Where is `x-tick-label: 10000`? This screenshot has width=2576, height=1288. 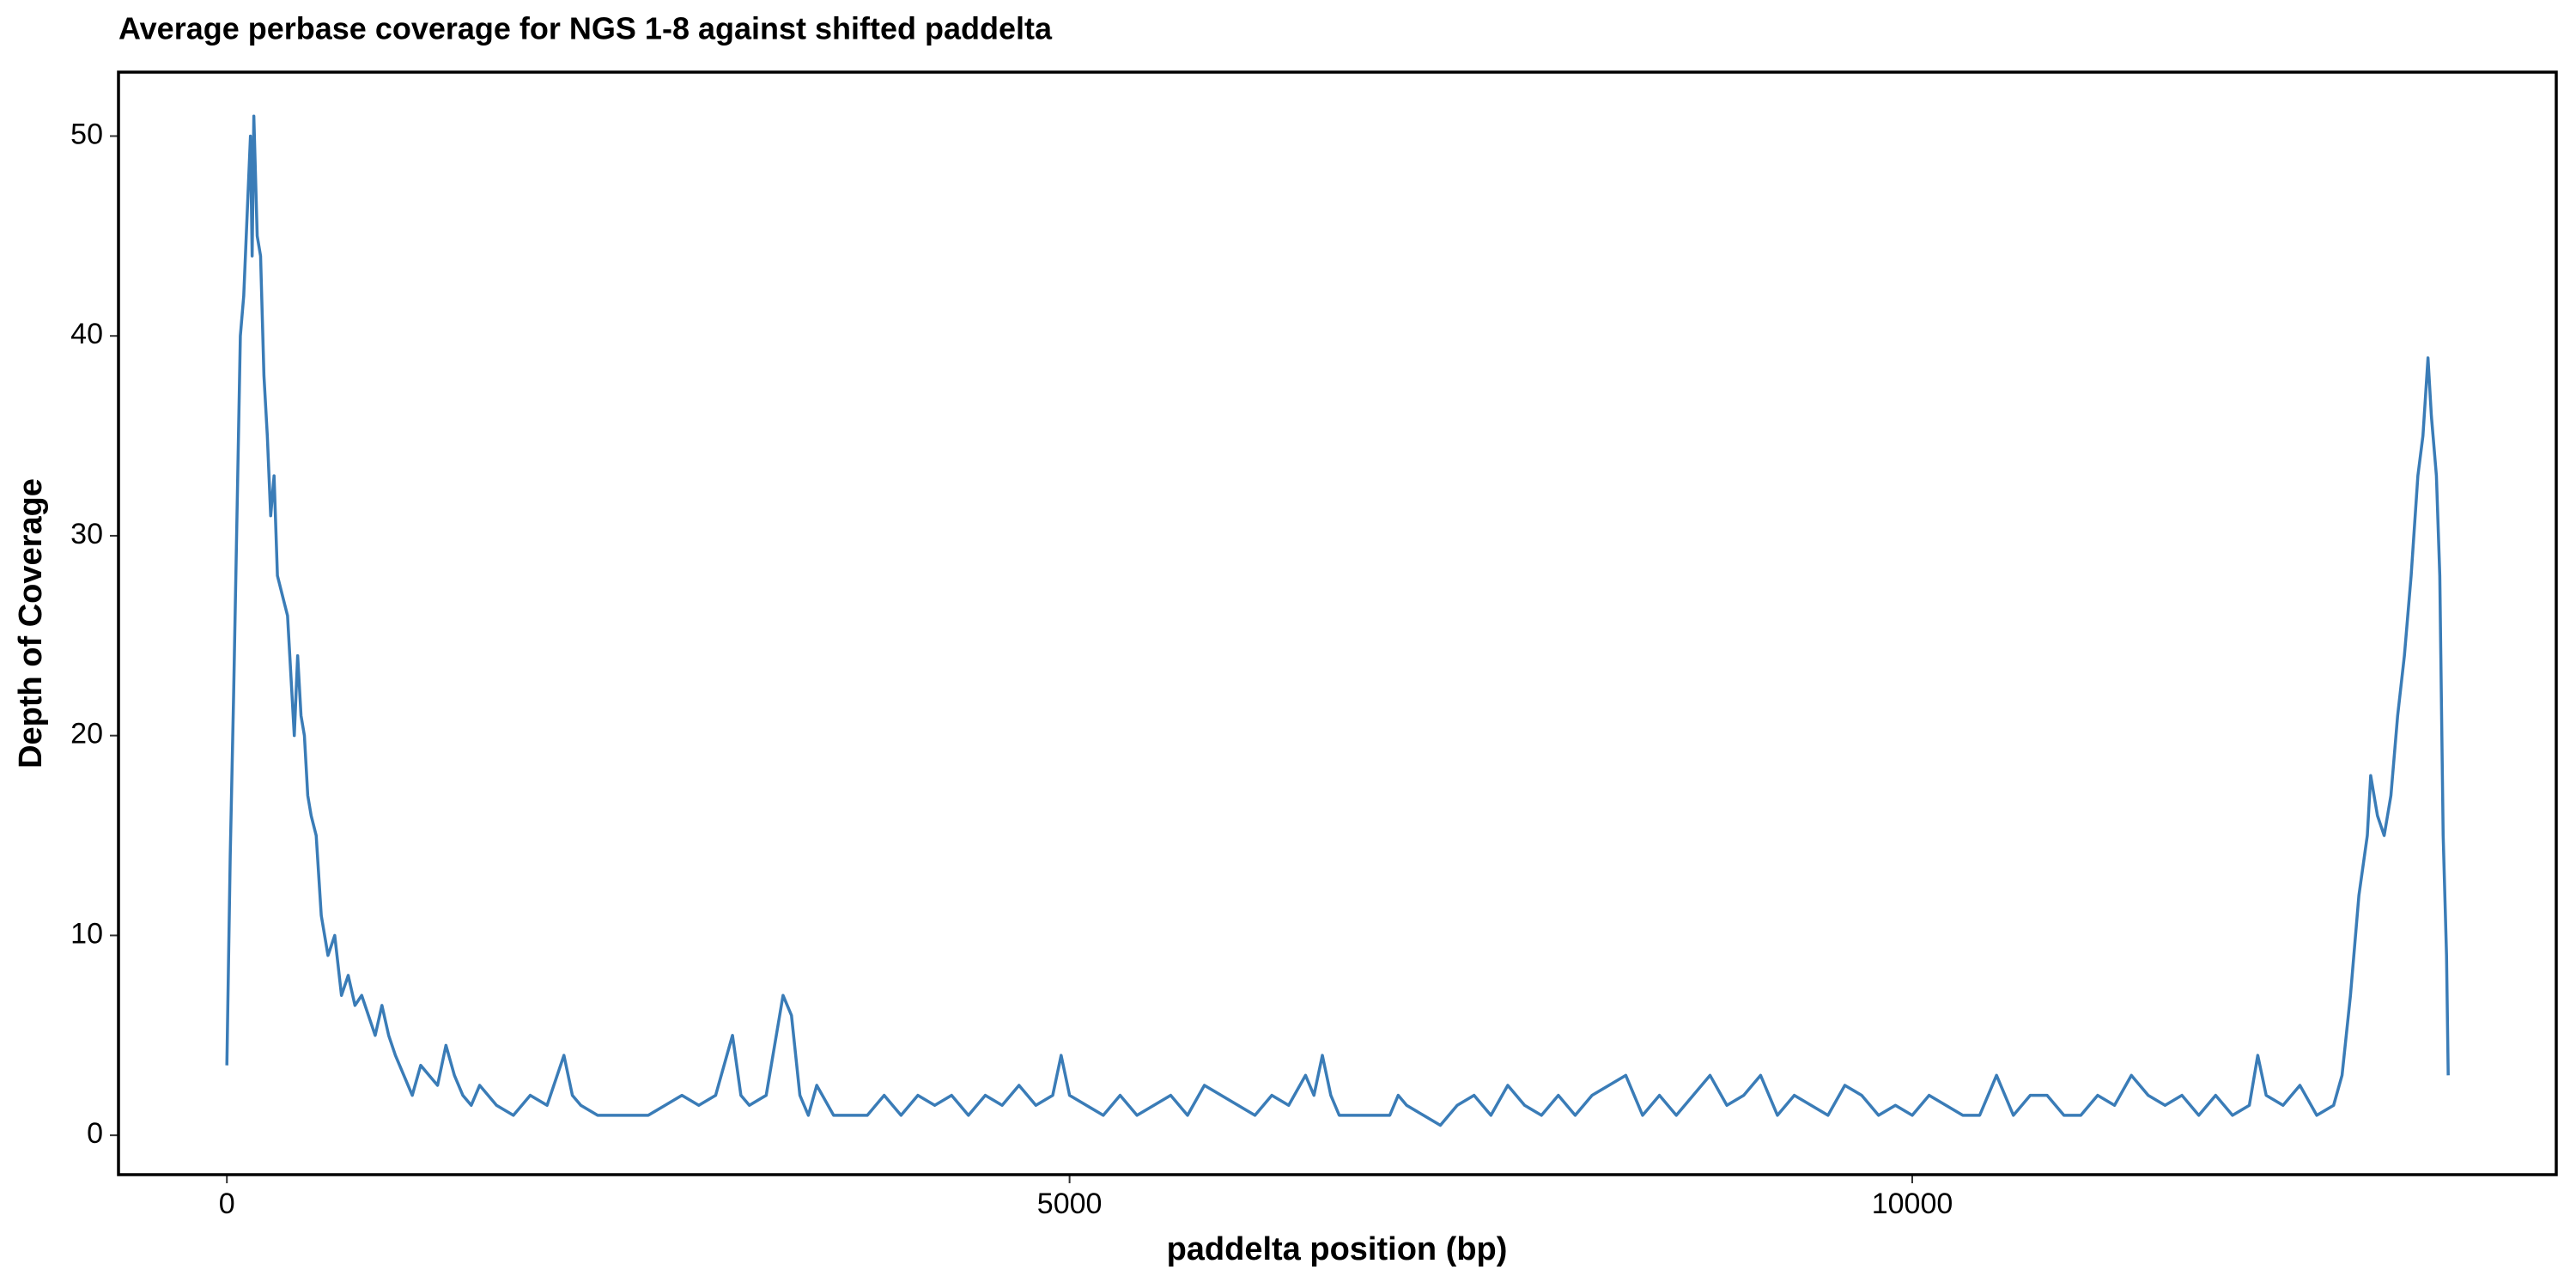 x-tick-label: 10000 is located at coordinates (1912, 1204).